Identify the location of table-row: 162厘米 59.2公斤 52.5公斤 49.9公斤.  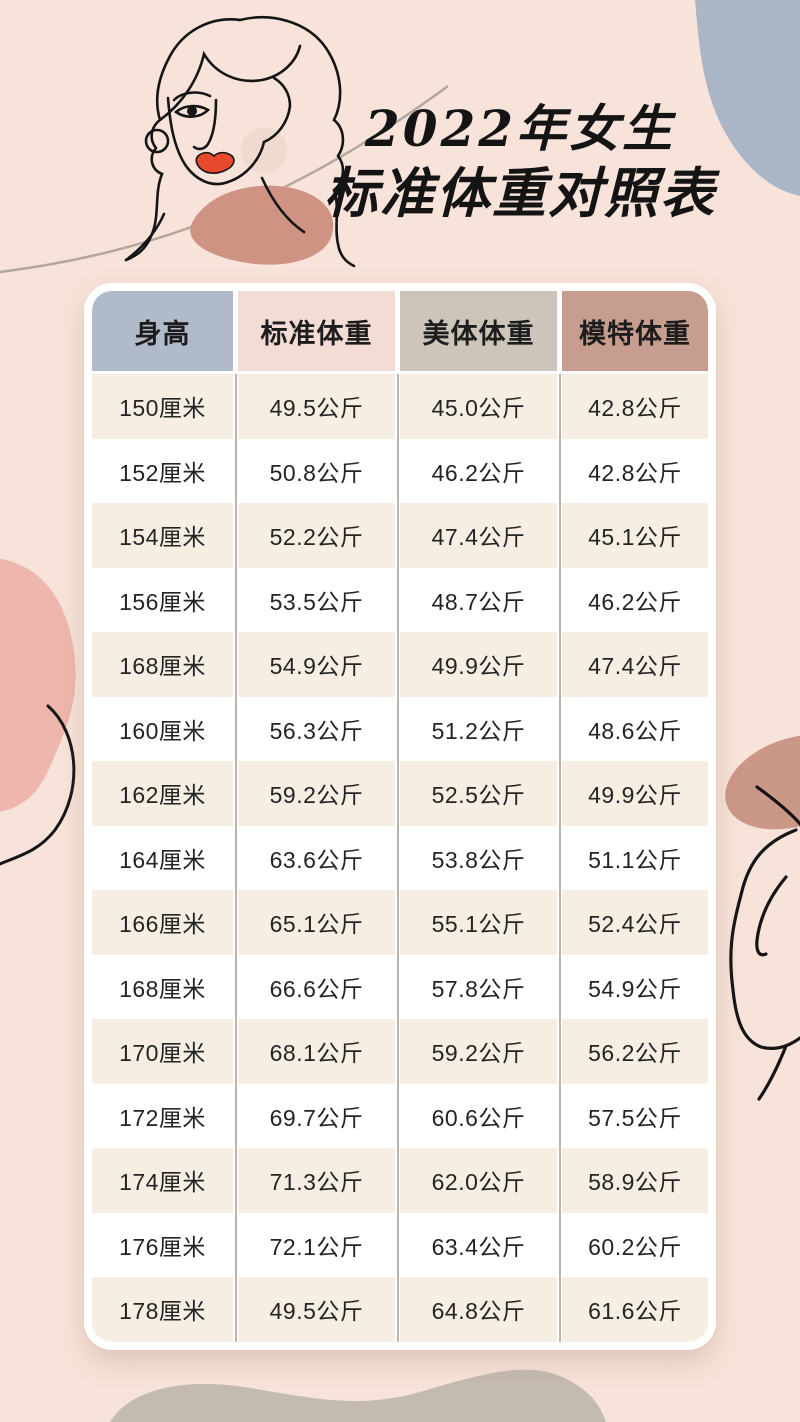
(400, 793).